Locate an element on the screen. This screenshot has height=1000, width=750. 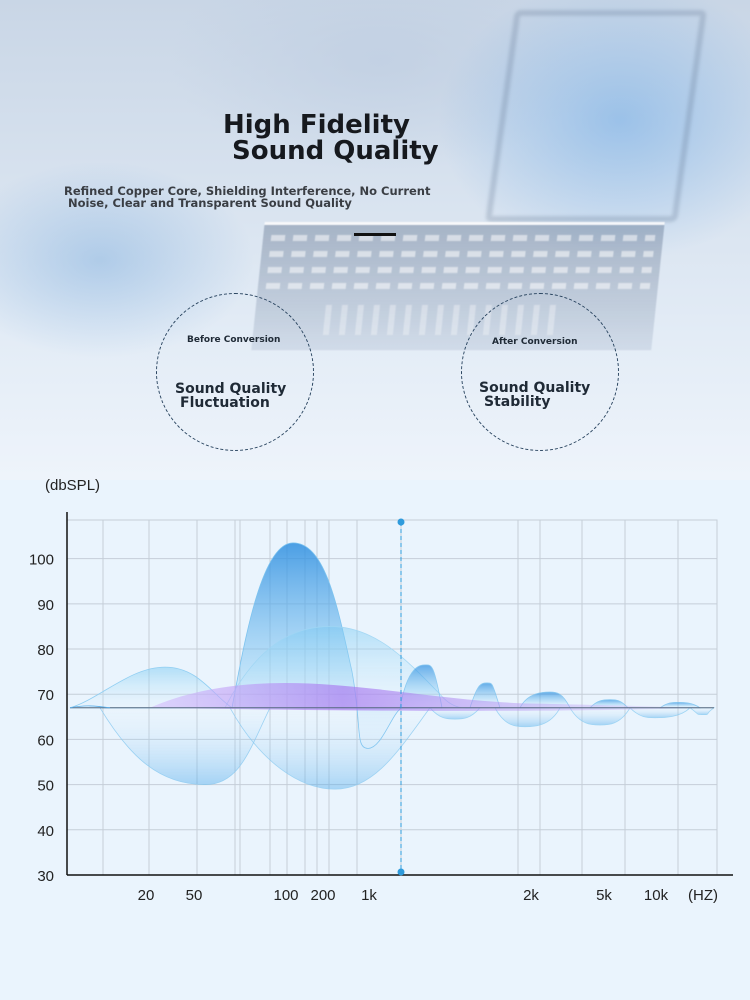
title-divider is located at coordinates (375, 234).